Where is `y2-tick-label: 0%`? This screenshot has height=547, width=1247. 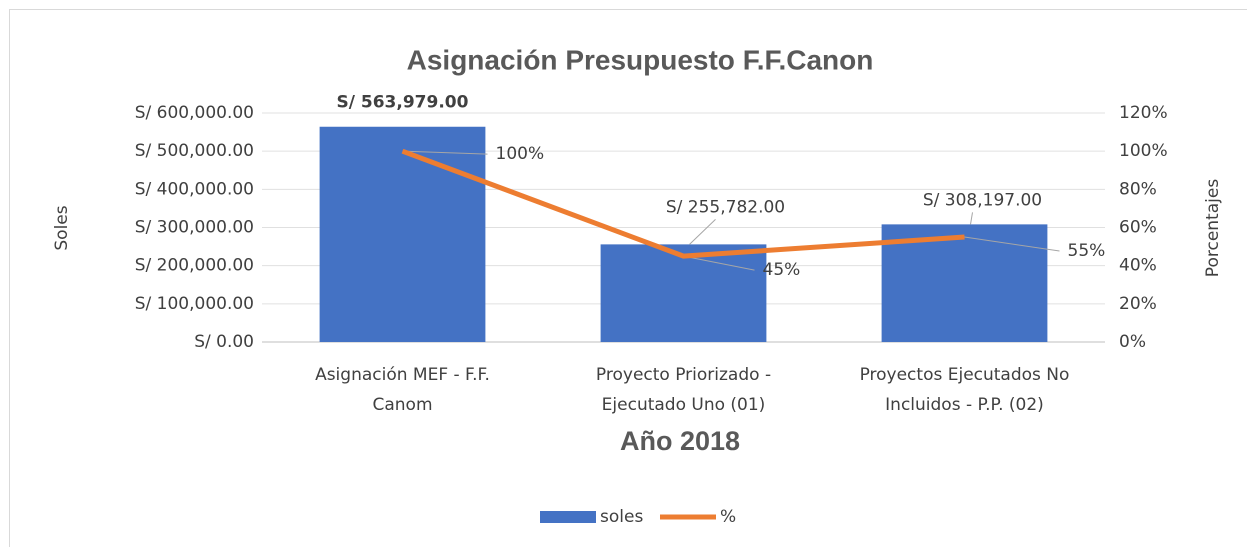
y2-tick-label: 0% is located at coordinates (1132, 342).